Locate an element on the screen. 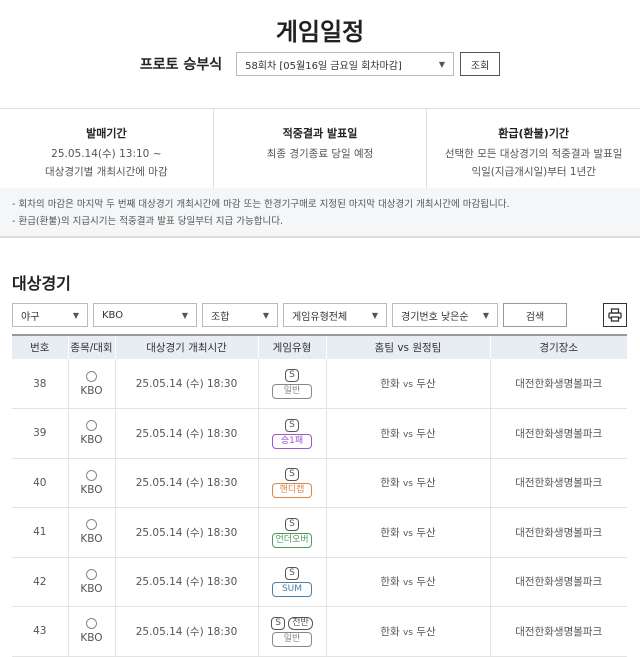 Image resolution: width=640 pixels, height=657 pixels. game-number: 38 is located at coordinates (40, 384).